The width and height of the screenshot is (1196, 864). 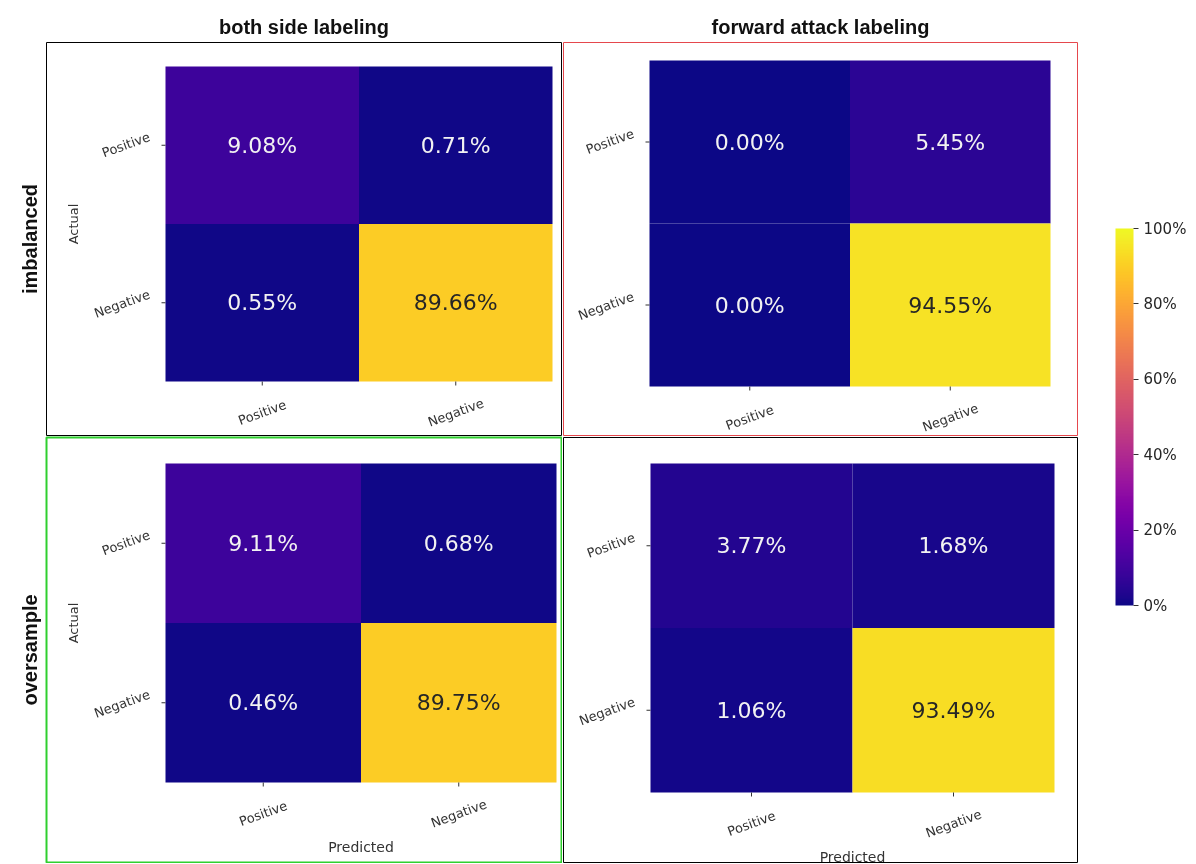 I want to click on text: imbalanced, so click(x=29, y=239).